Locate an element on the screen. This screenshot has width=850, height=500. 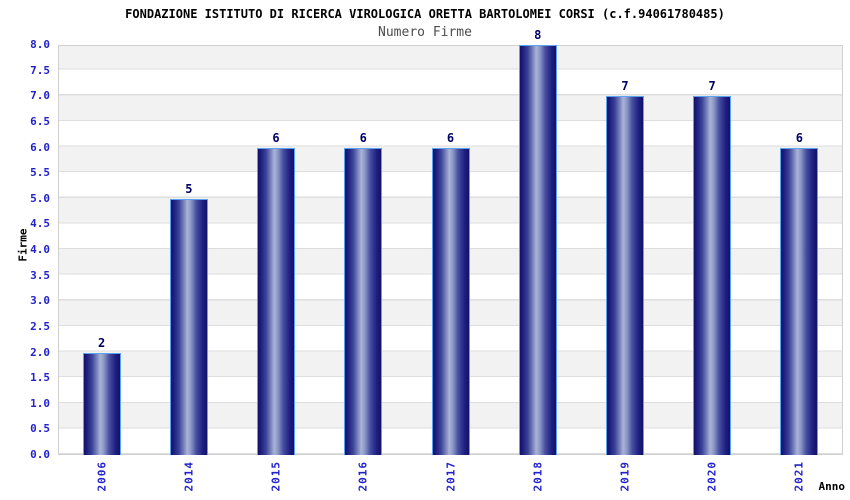
y-tick-label: 7.0 is located at coordinates (40, 96).